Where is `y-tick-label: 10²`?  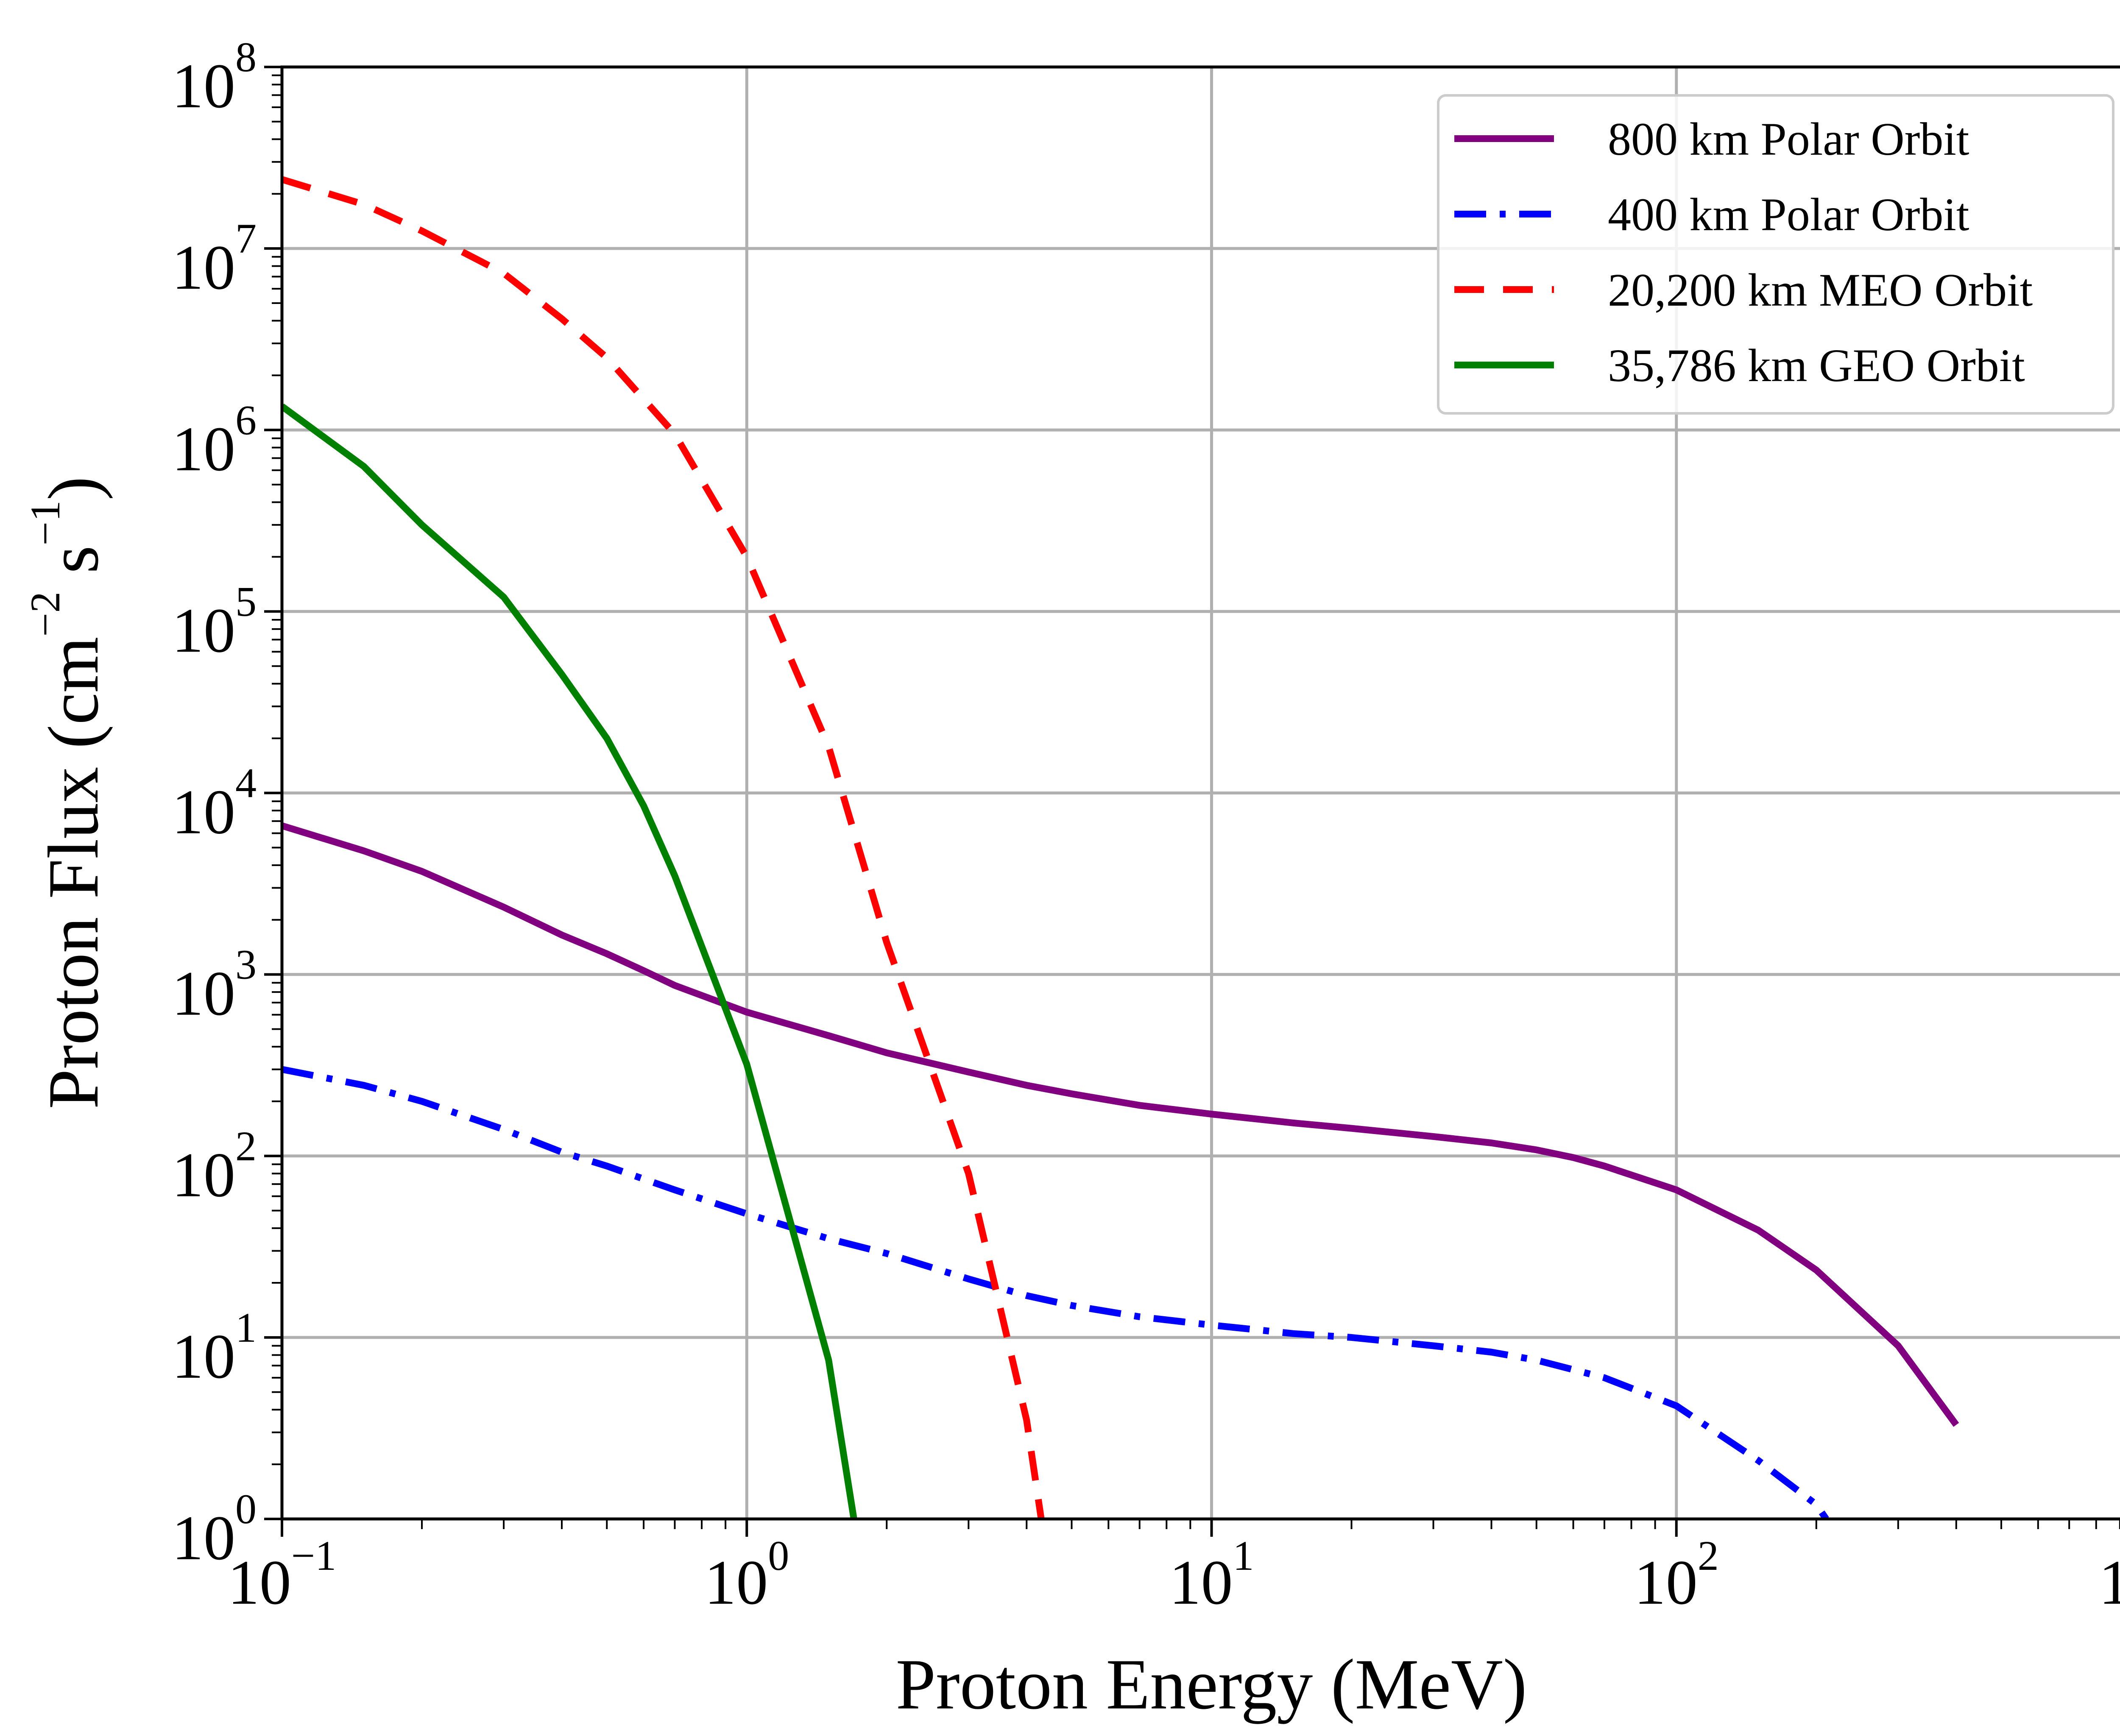 y-tick-label: 10² is located at coordinates (214, 1166).